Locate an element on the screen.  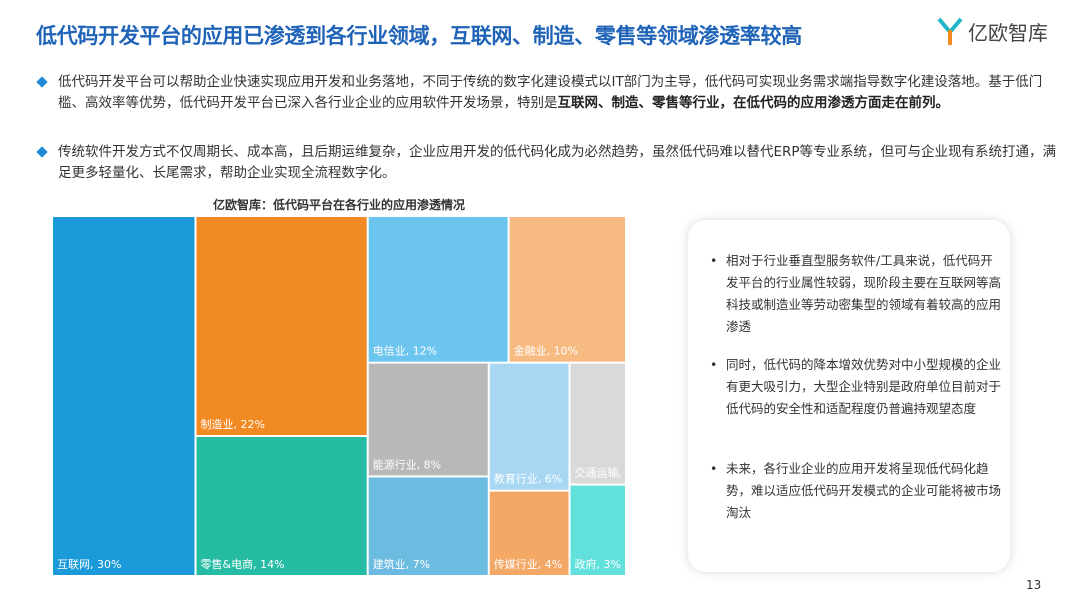
logo: 亿欧智库 is located at coordinates (992, 31).